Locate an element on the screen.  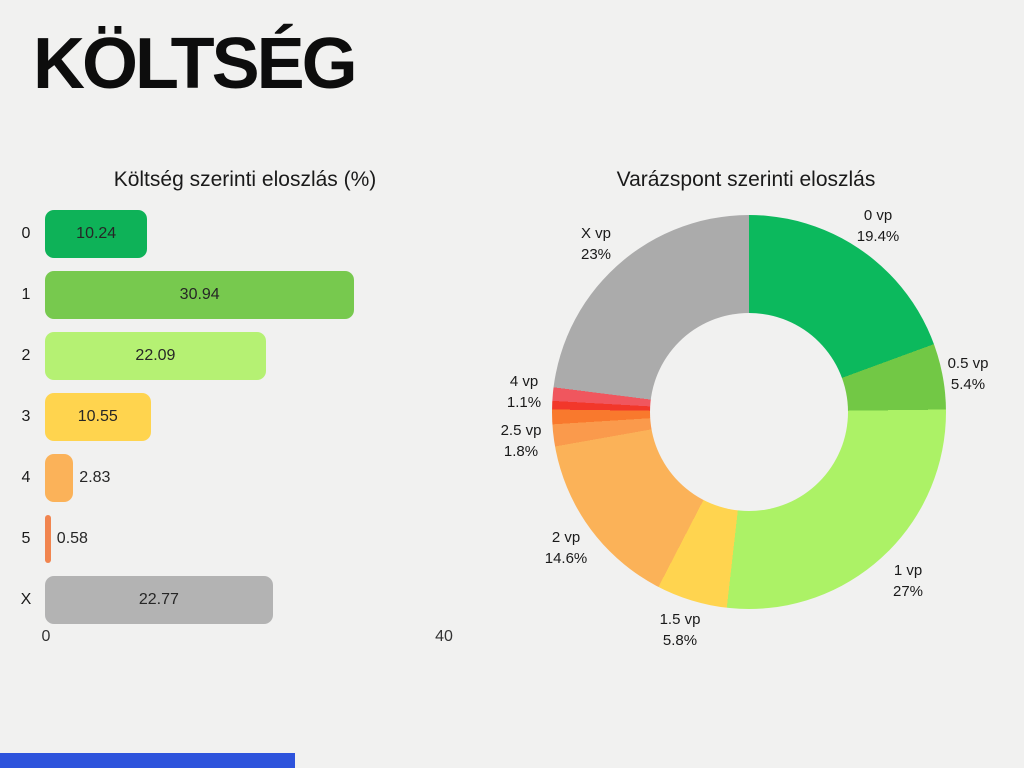
donut-label-4vp: 4 vp 1.1% is located at coordinates (524, 392).